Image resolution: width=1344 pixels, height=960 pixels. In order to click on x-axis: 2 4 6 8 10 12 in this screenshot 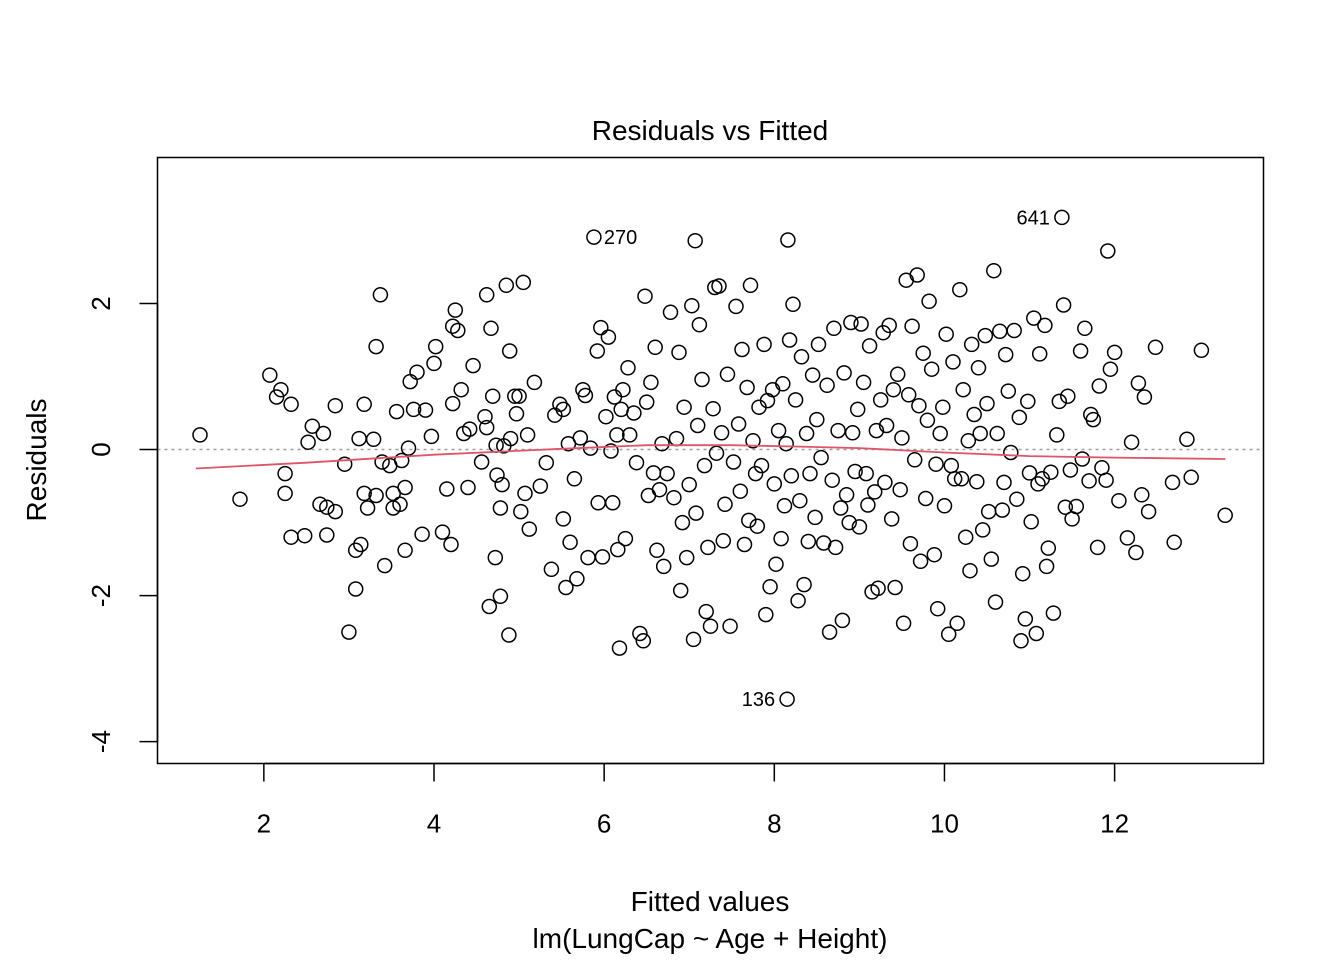, I will do `click(693, 800)`.